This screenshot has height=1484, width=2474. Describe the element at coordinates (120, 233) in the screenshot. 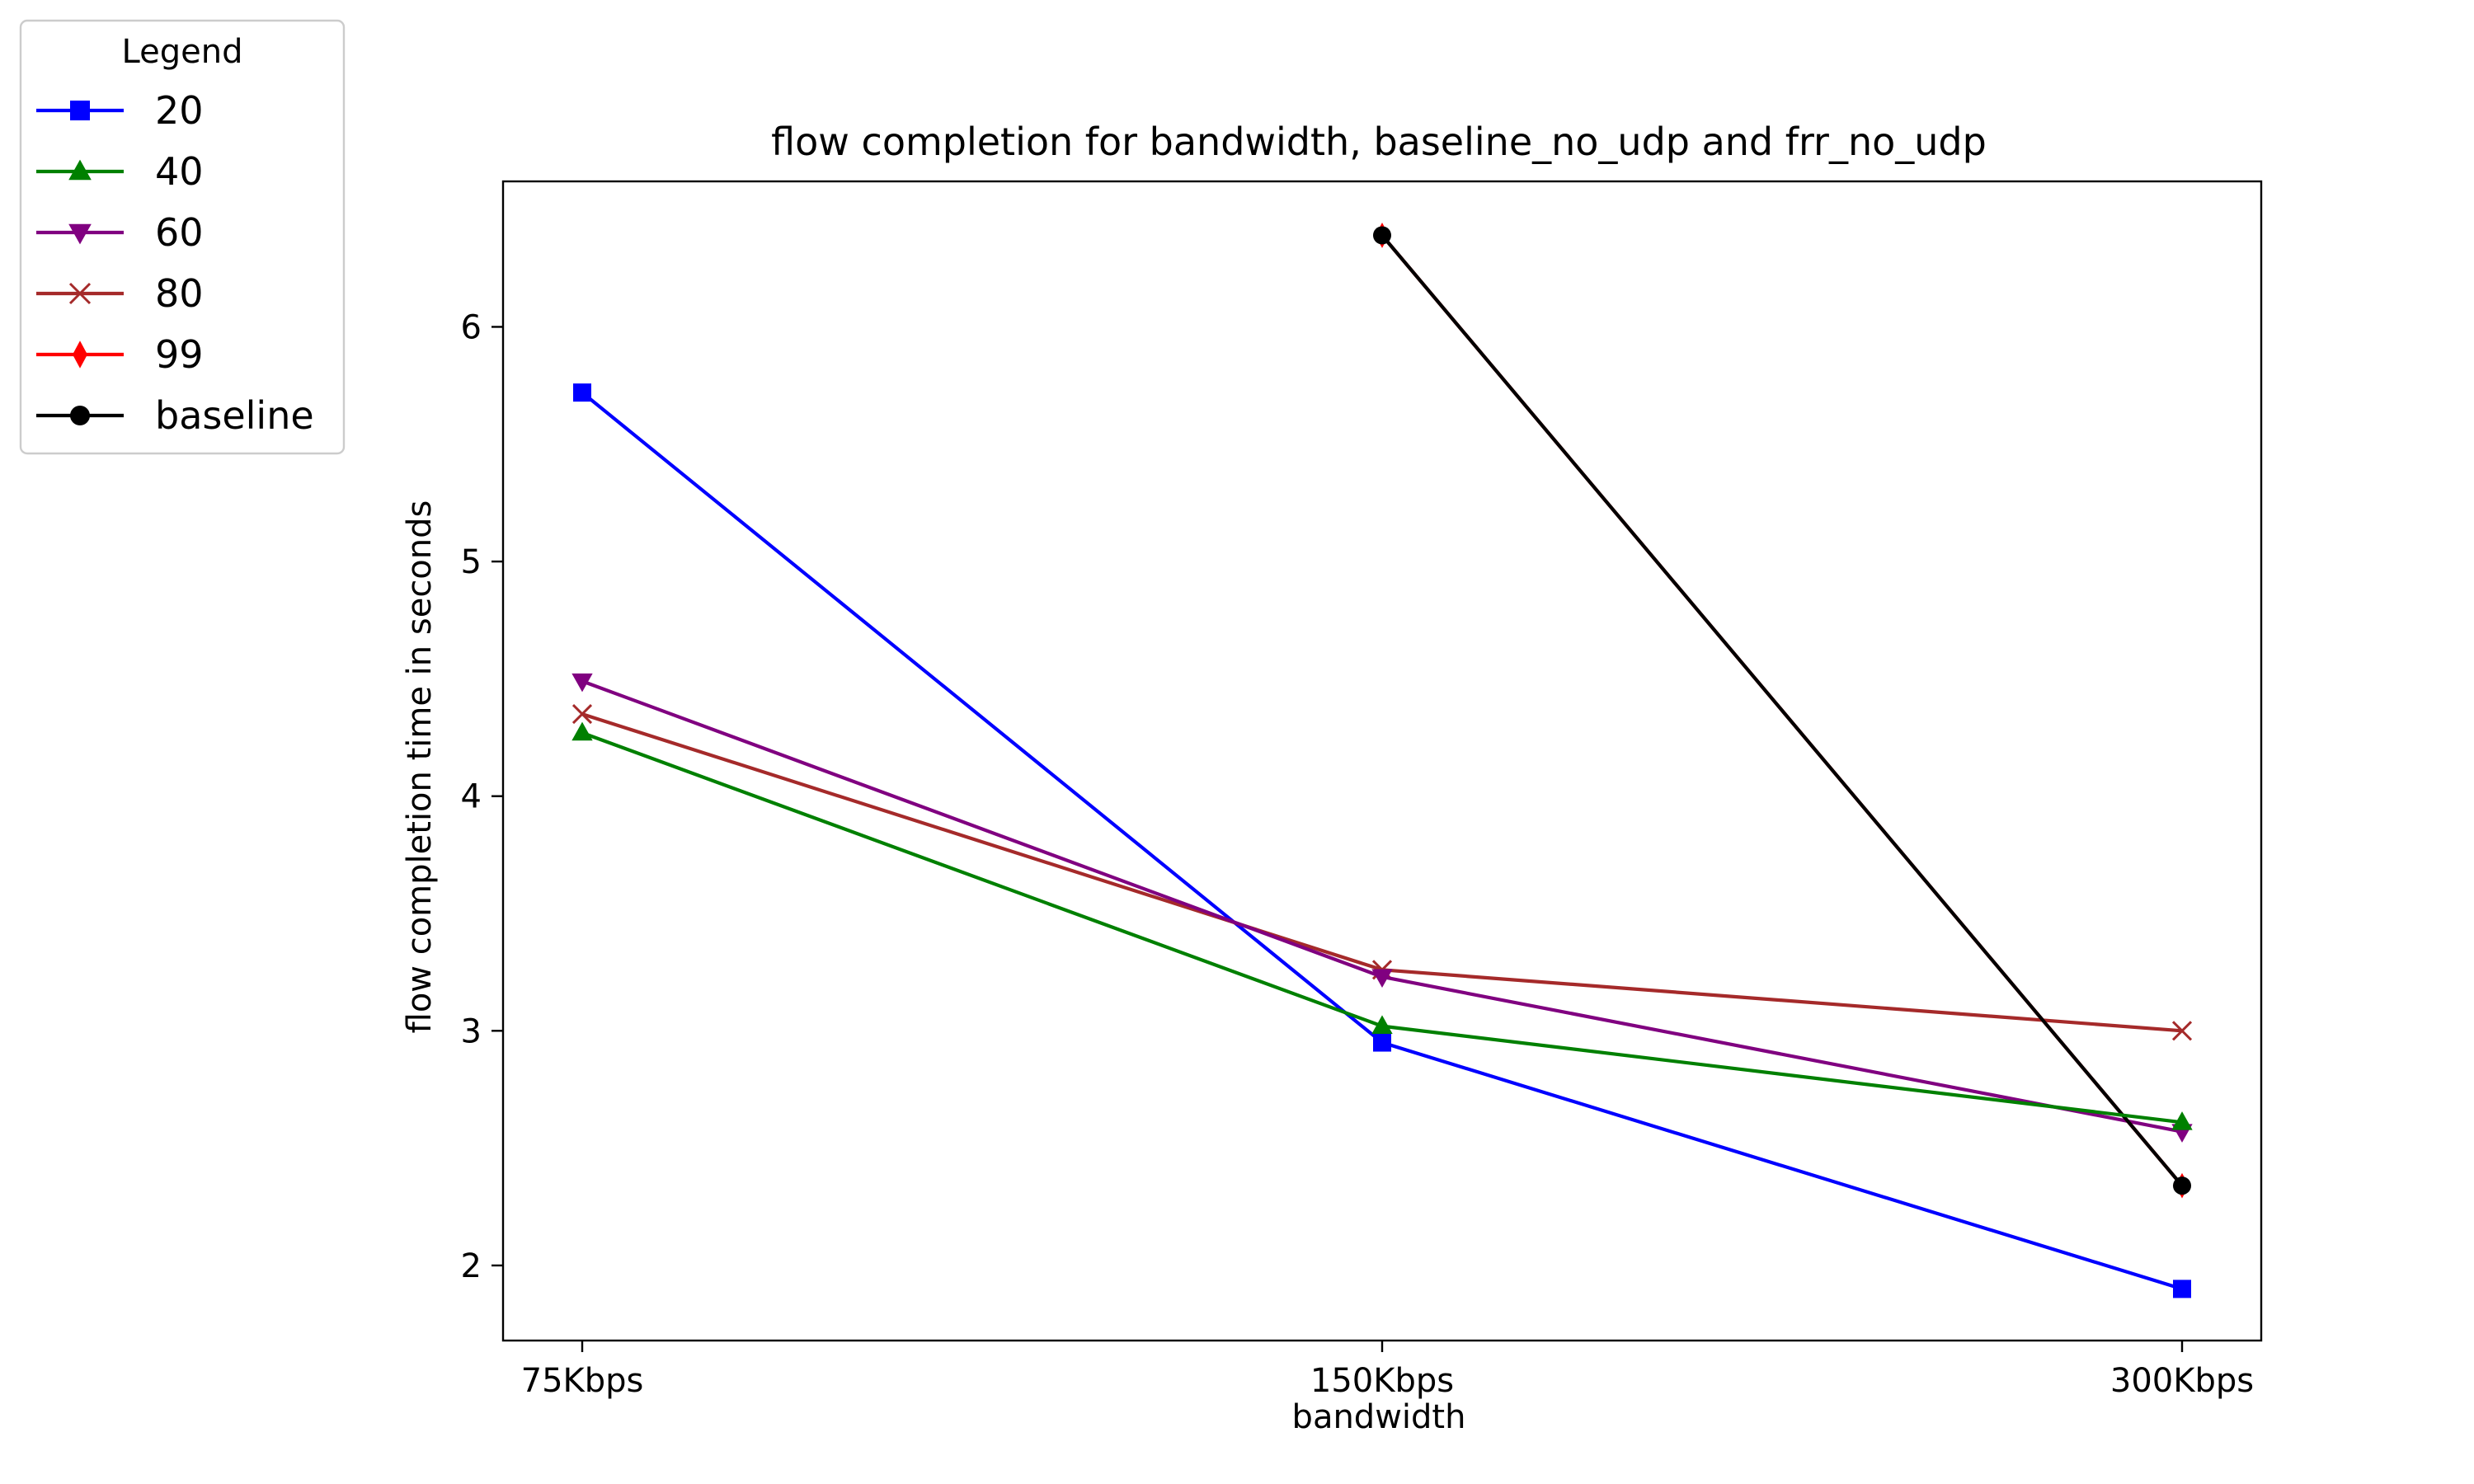

I see `legend-entry-60: 60` at that location.